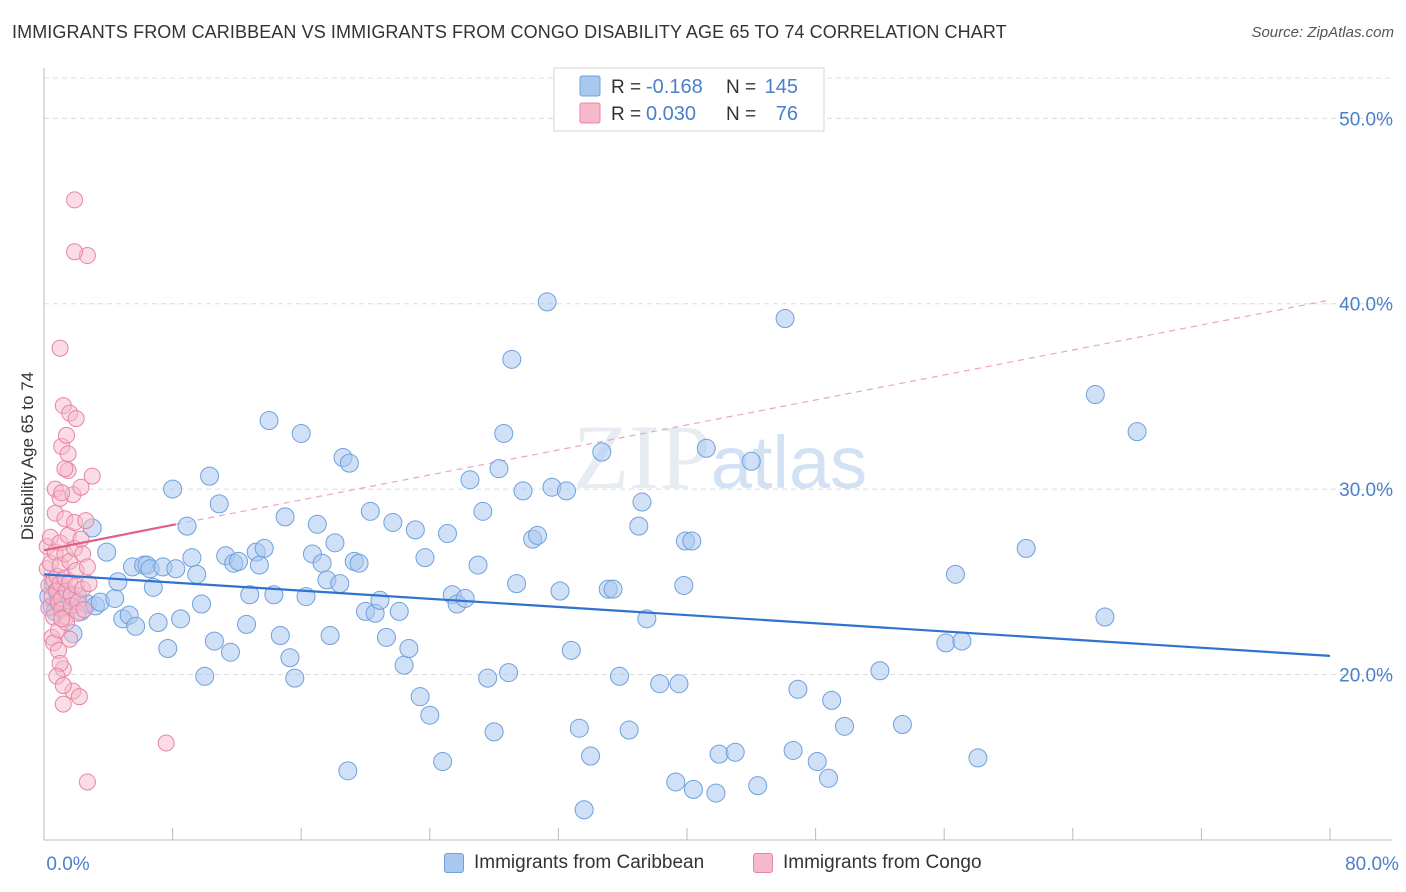 This screenshot has width=1406, height=892. Describe the element at coordinates (741, 87) in the screenshot. I see `legend-n-label-caribbean: N =` at that location.